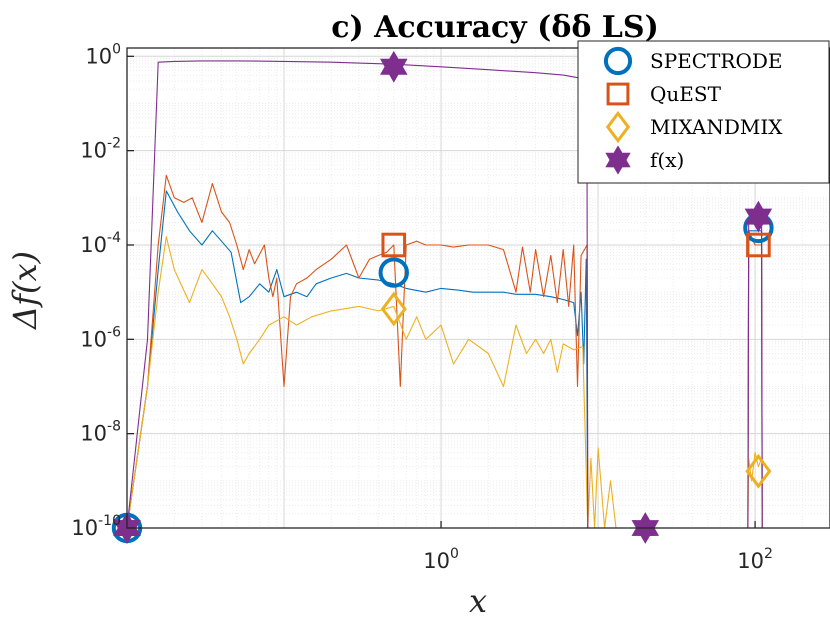  Describe the element at coordinates (393, 272) in the screenshot. I see `marker-spectrode` at that location.